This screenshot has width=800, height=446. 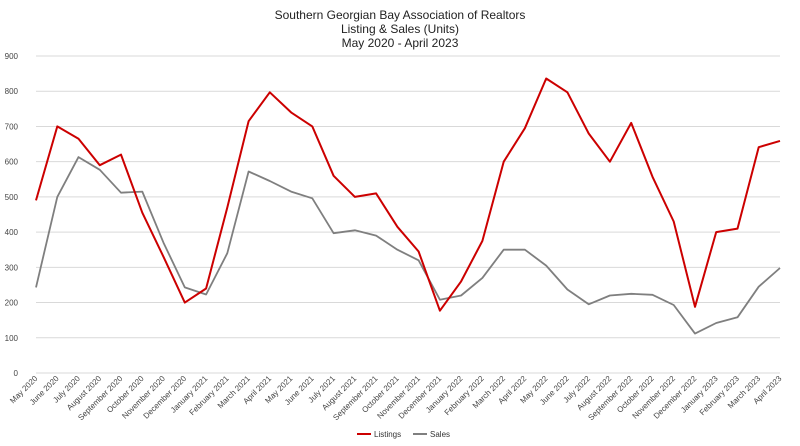 What do you see at coordinates (12, 215) in the screenshot?
I see `y-axis-tick-labels: 0 100 200 300 400 500 600 700 800 900` at bounding box center [12, 215].